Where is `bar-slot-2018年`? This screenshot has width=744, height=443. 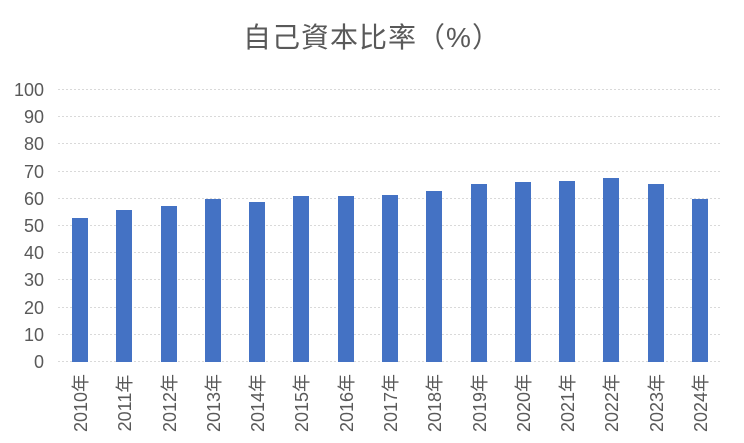 bar-slot-2018年 is located at coordinates (434, 226).